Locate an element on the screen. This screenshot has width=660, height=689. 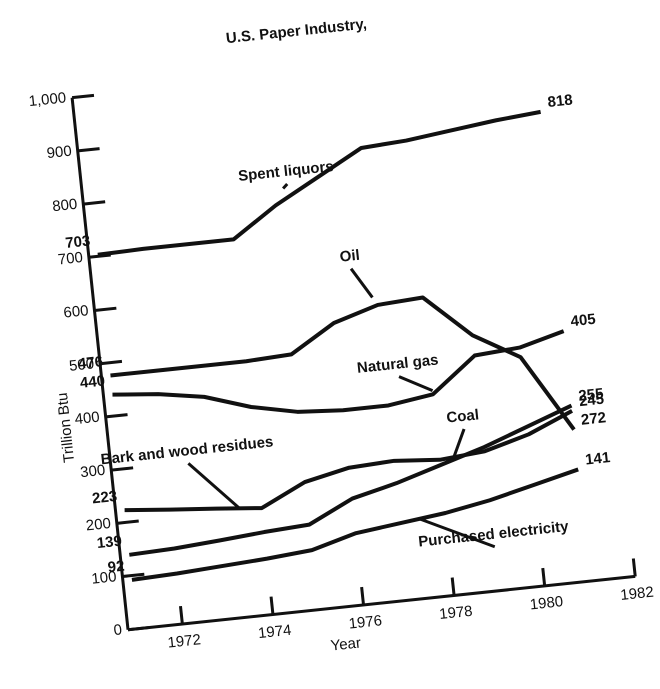
x-tick-label: 1974 is located at coordinates (274, 632).